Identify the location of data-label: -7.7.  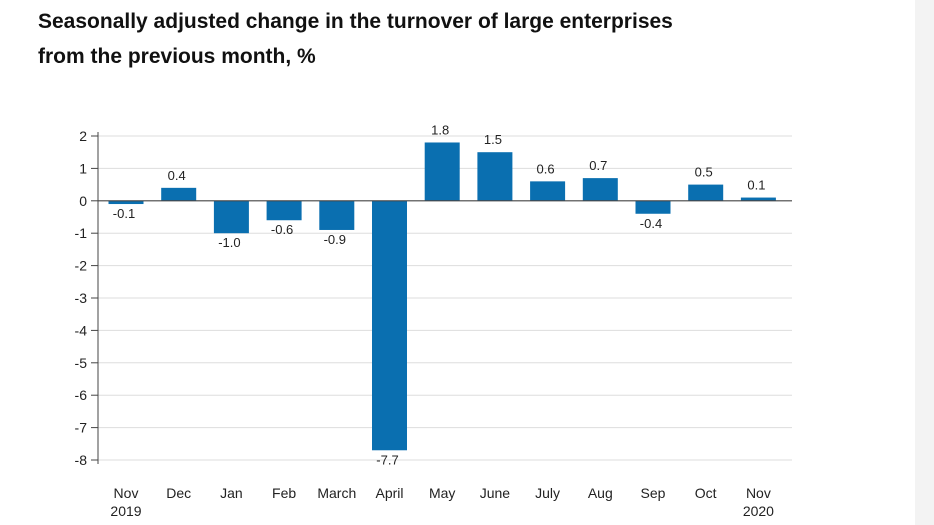
(387, 459).